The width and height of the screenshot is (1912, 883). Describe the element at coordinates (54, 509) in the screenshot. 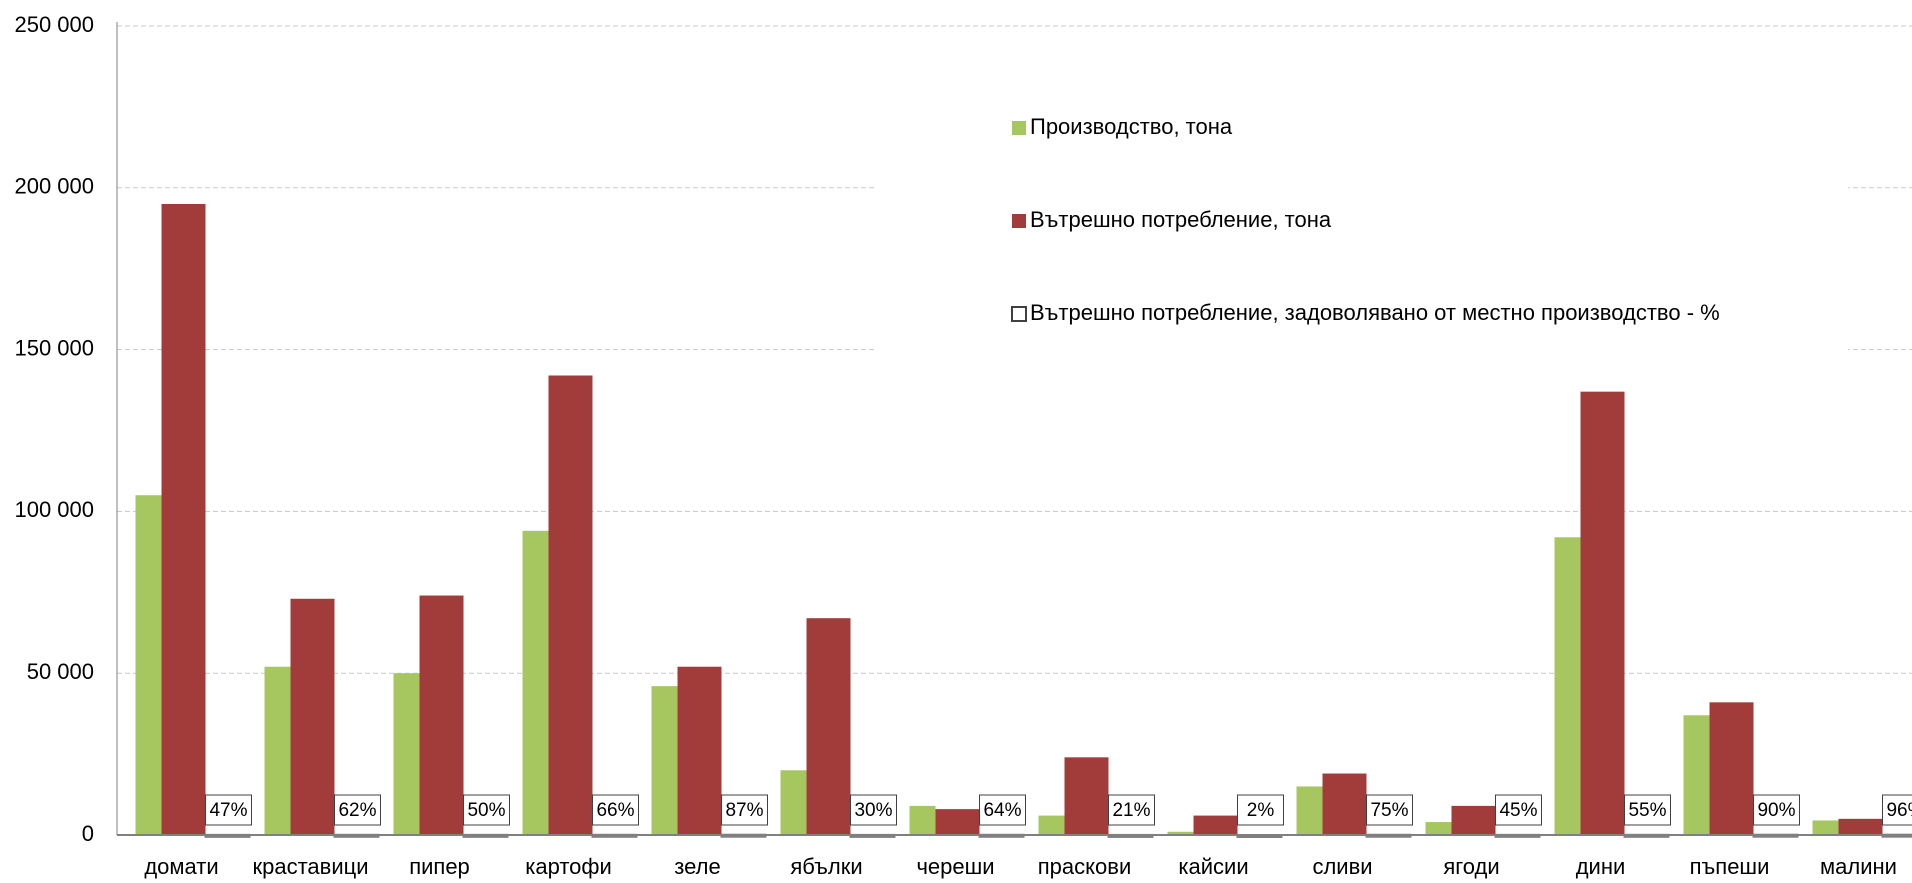

I see `y-tick-label: 100 000` at that location.